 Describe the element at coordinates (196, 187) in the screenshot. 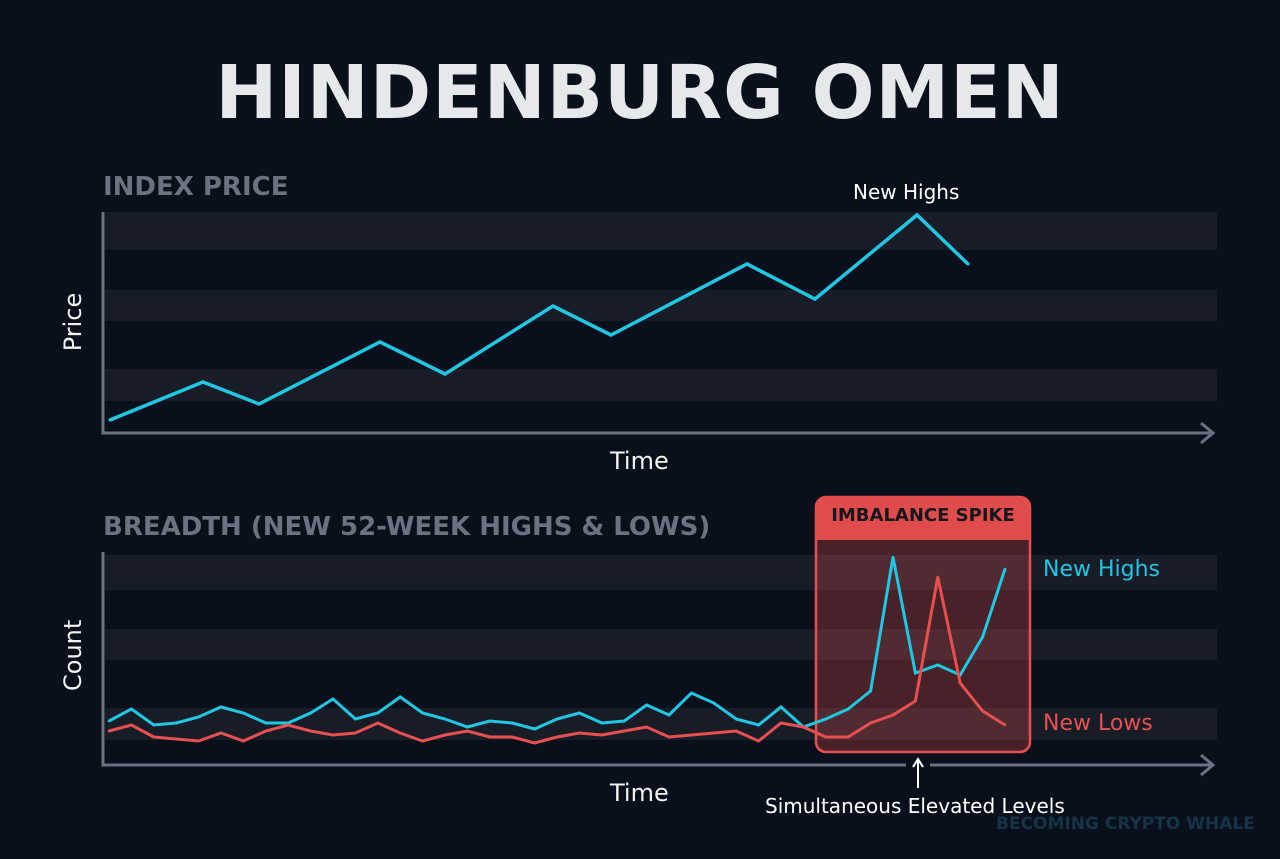

I see `index-price-title: INDEX PRICE` at that location.